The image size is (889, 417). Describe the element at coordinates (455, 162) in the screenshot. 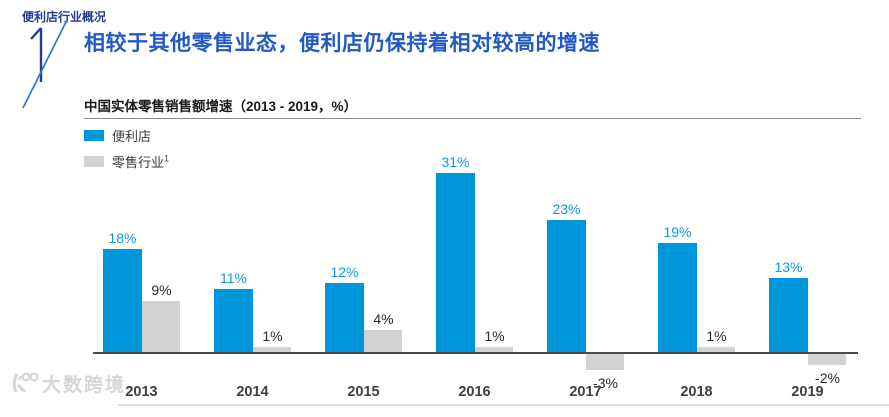

I see `bar-value-label: 31%` at that location.